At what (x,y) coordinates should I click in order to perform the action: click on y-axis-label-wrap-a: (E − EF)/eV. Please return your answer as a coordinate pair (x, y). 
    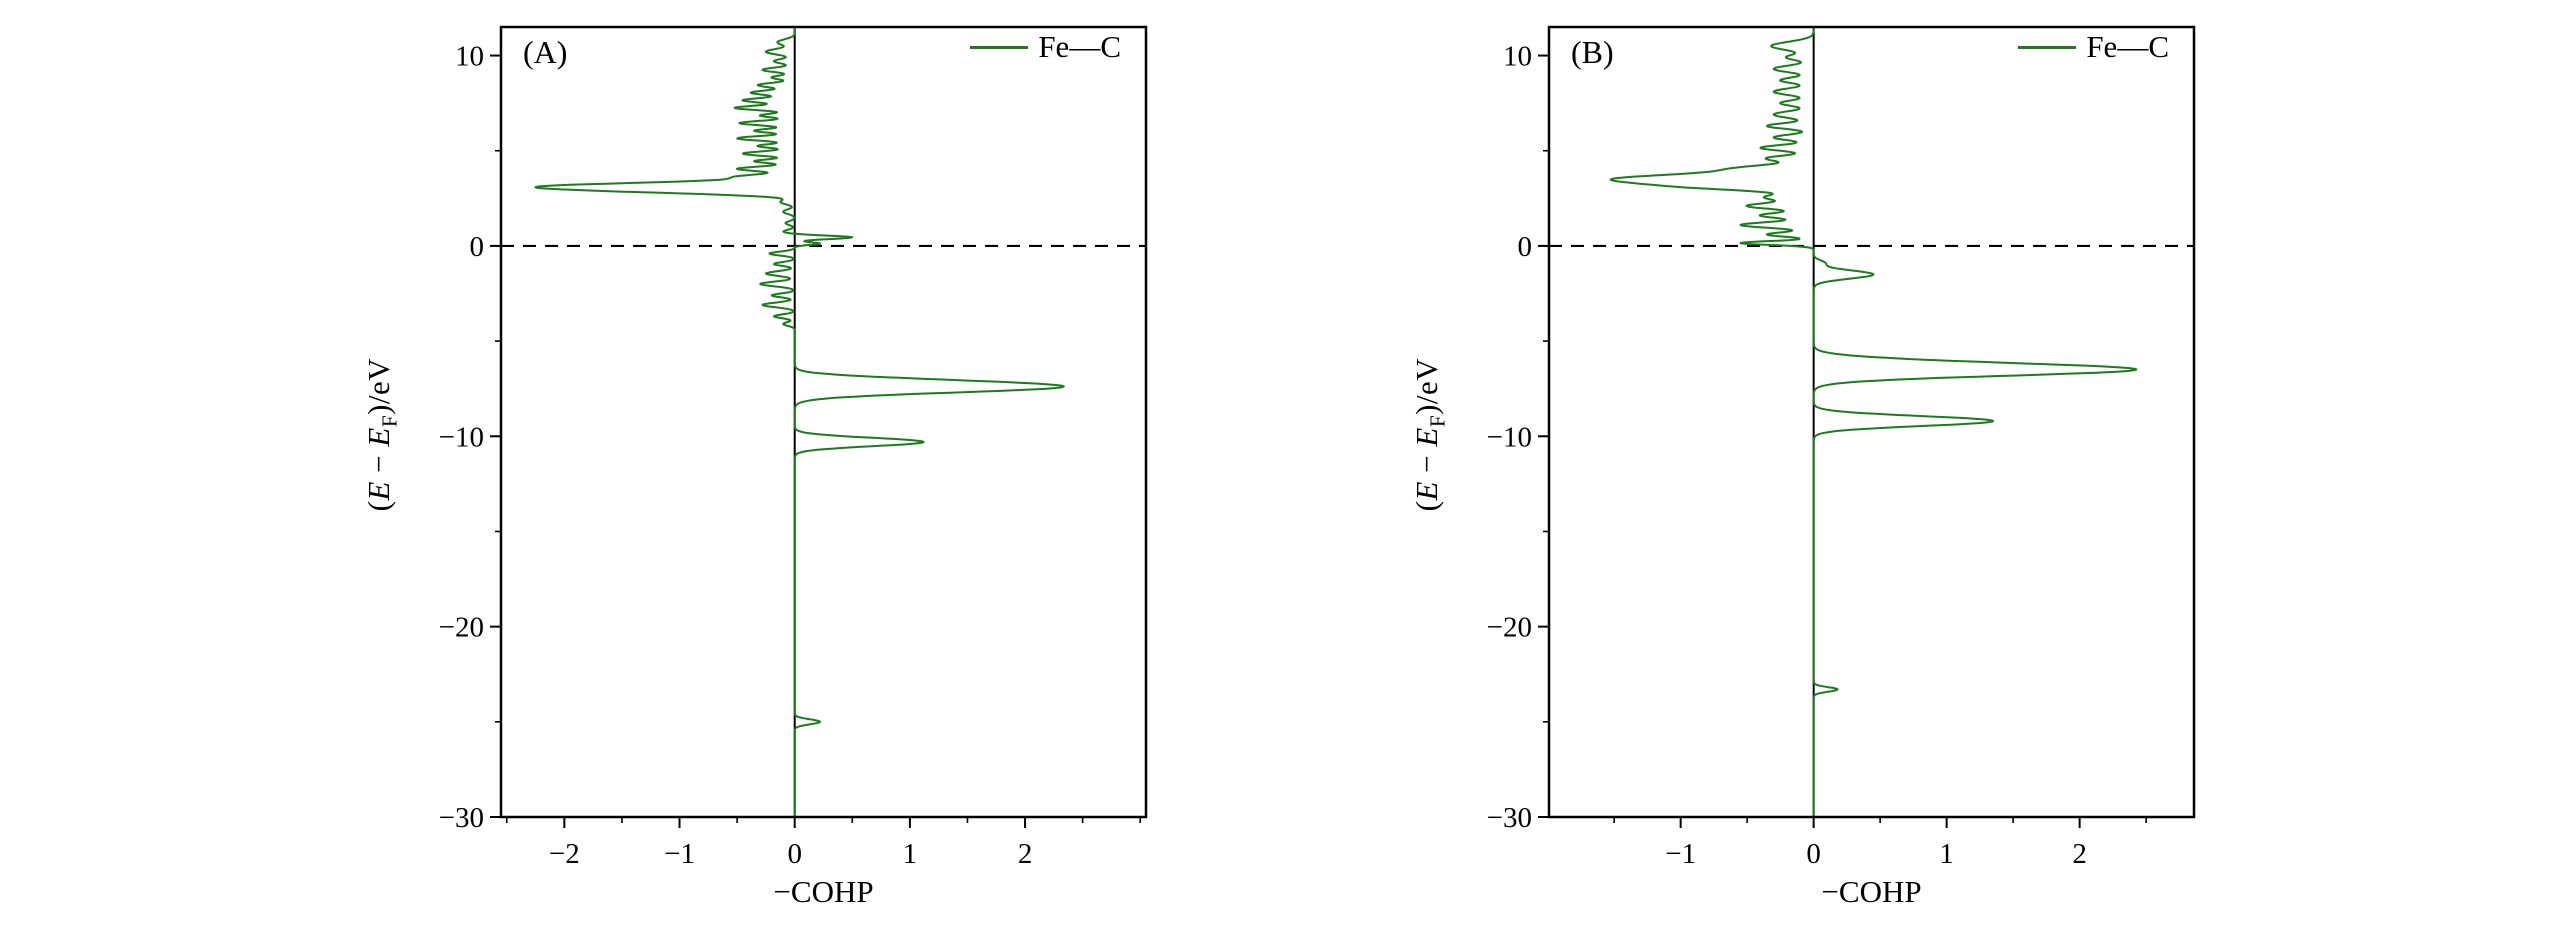
    Looking at the image, I should click on (382, 434).